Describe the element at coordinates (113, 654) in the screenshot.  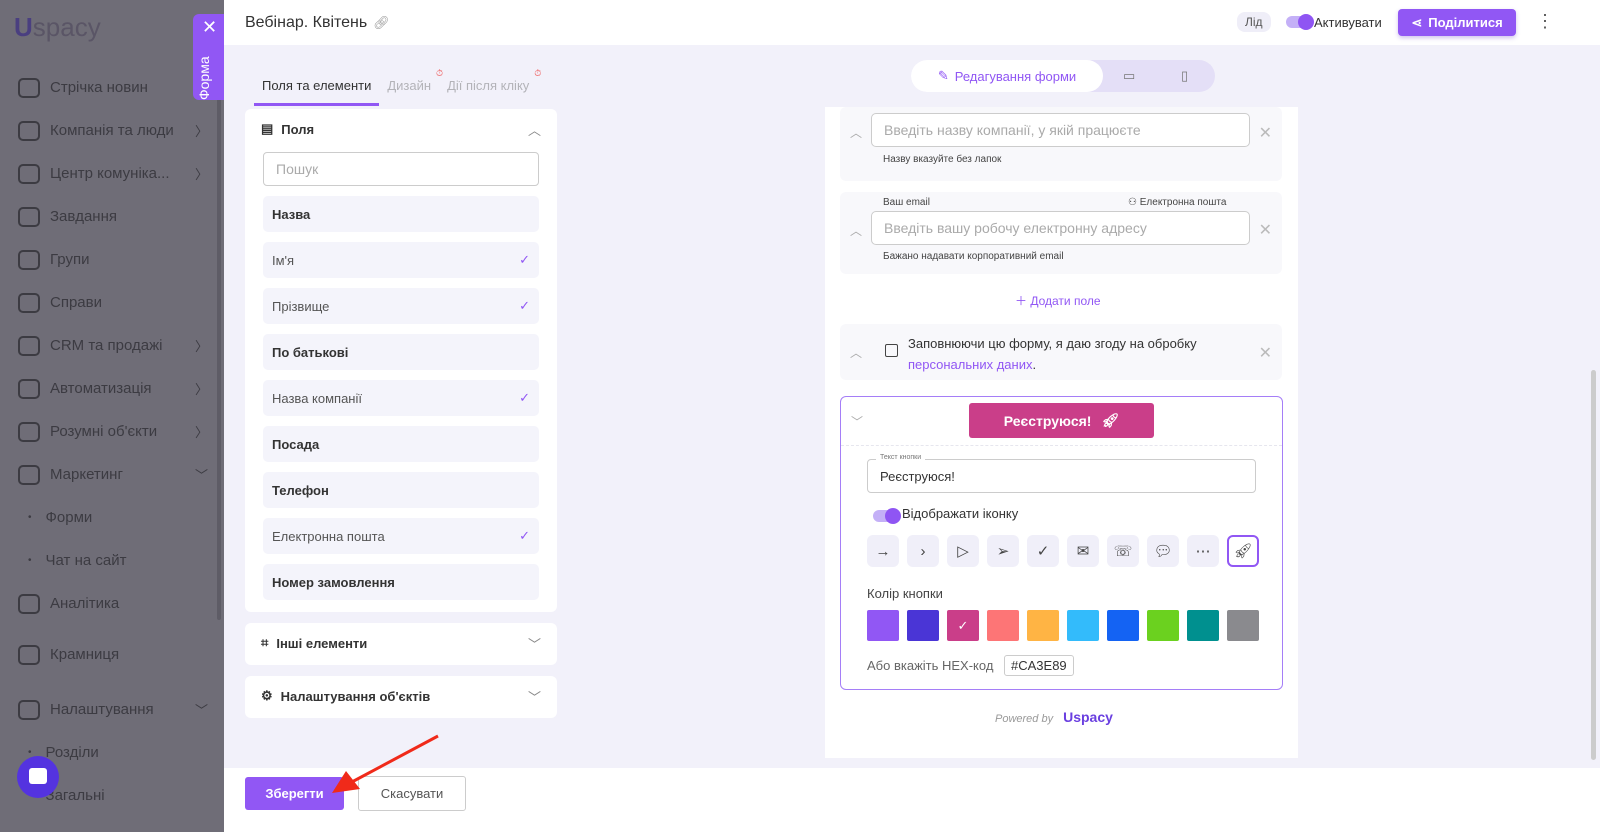
I see `sidebar-item: Крамниця` at that location.